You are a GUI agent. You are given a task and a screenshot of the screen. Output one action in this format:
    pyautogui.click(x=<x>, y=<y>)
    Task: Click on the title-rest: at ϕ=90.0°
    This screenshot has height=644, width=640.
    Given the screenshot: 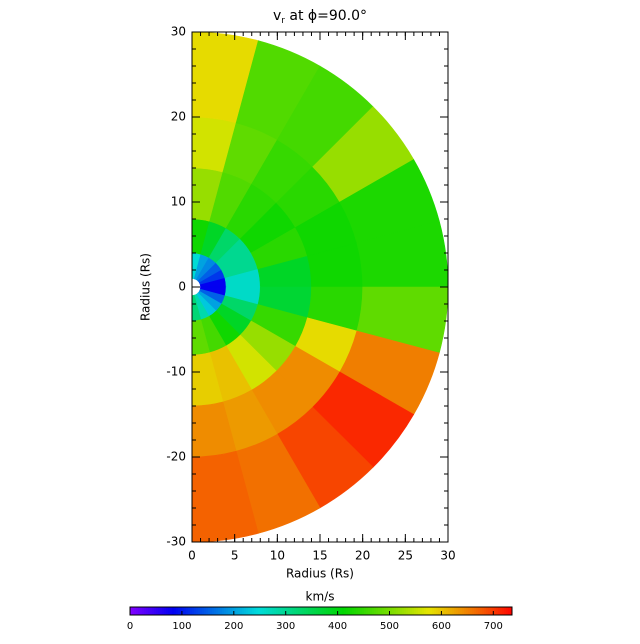 What is the action you would take?
    pyautogui.click(x=326, y=16)
    